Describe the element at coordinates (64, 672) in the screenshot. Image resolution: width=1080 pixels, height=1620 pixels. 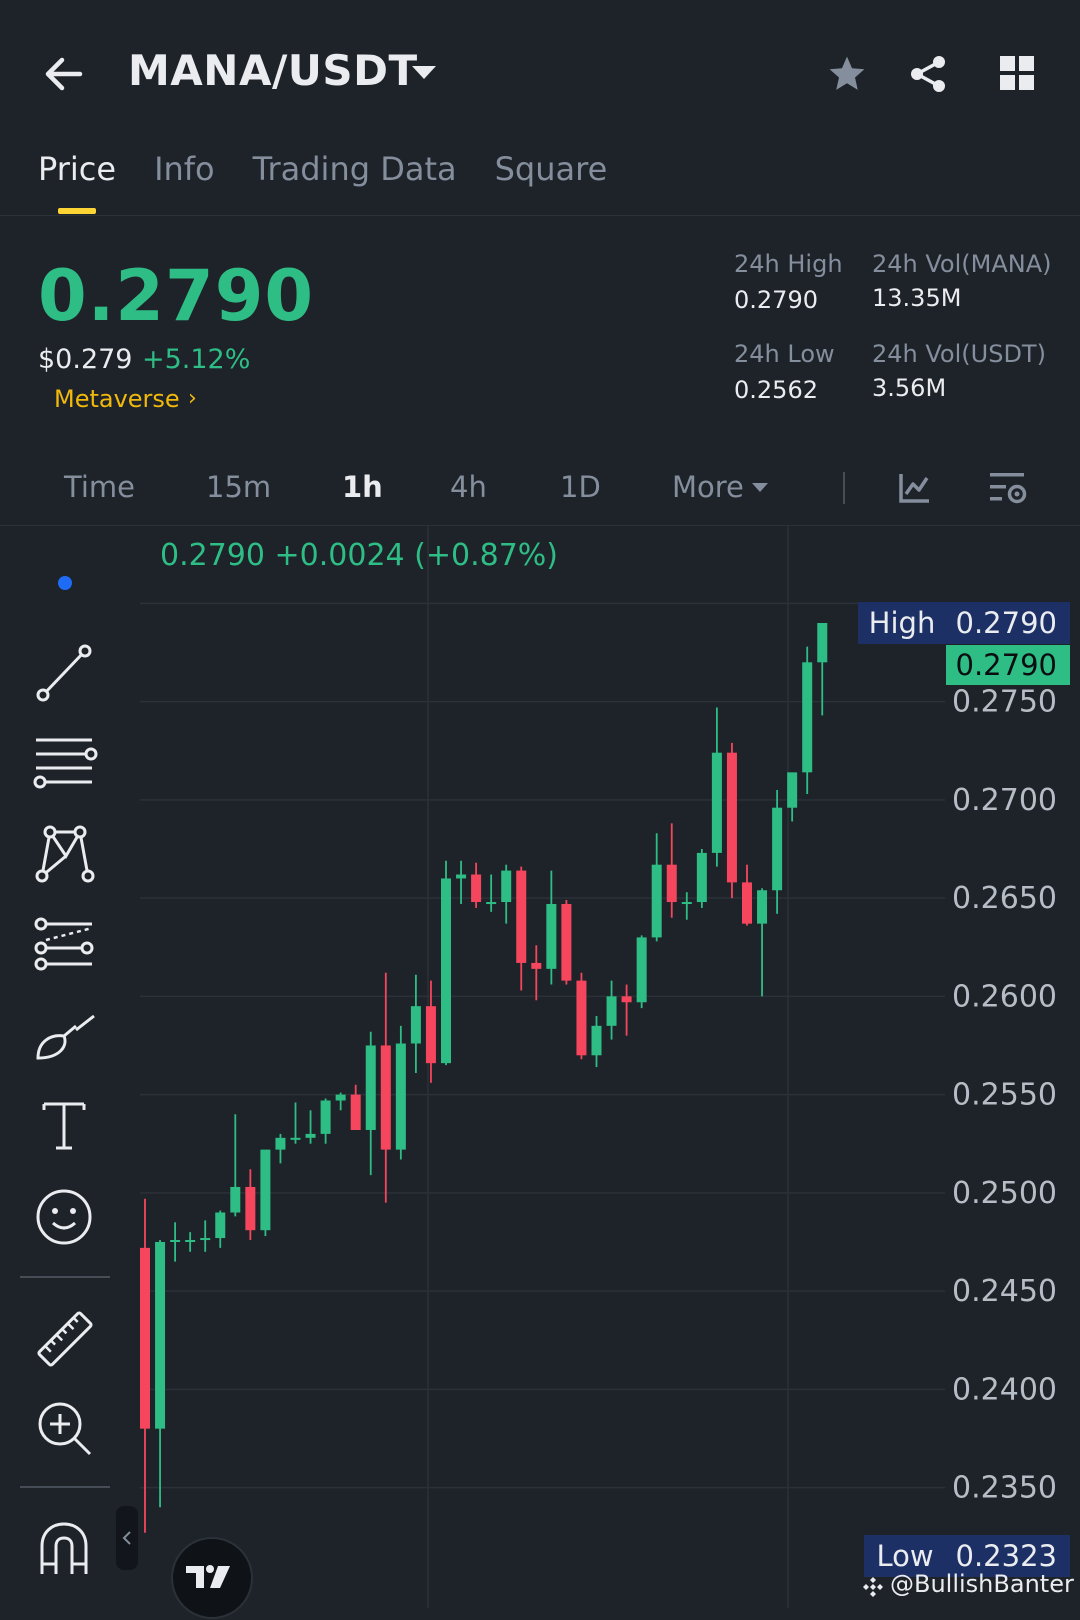
I see `trend-line-icon` at that location.